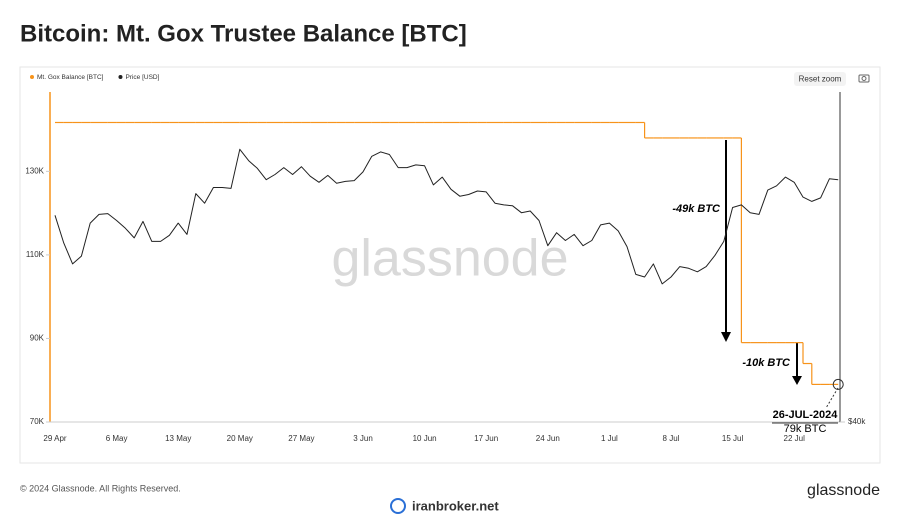 The height and width of the screenshot is (518, 900). What do you see at coordinates (838, 384) in the screenshot?
I see `end-marker` at bounding box center [838, 384].